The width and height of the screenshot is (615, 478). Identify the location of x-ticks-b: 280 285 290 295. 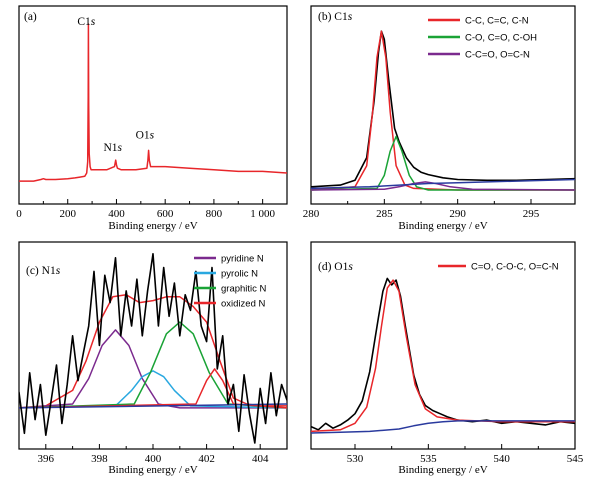
(421, 209).